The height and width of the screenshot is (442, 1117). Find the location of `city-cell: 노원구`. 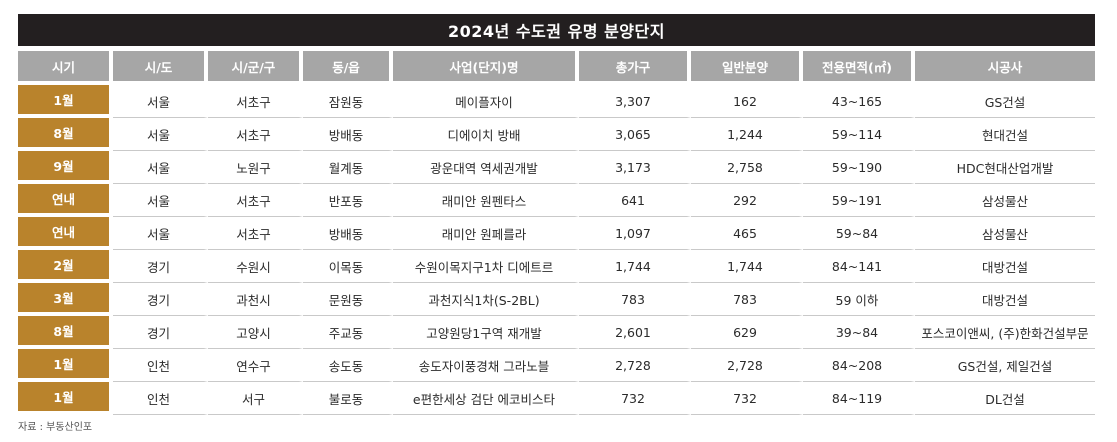

city-cell: 노원구 is located at coordinates (255, 167).